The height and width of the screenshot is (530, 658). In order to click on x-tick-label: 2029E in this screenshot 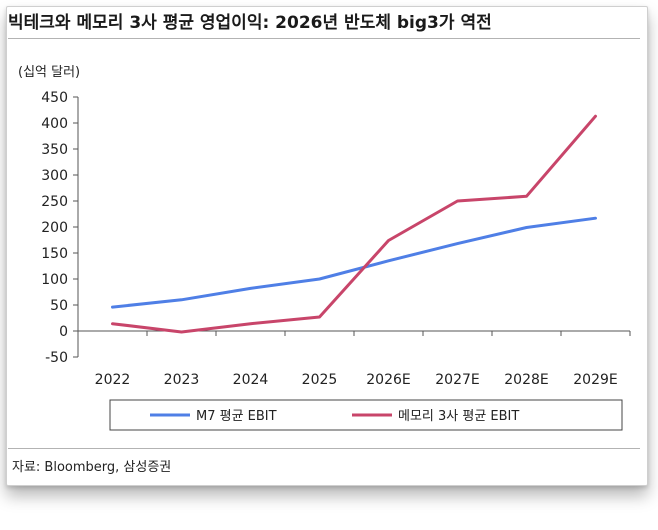, I will do `click(595, 380)`.